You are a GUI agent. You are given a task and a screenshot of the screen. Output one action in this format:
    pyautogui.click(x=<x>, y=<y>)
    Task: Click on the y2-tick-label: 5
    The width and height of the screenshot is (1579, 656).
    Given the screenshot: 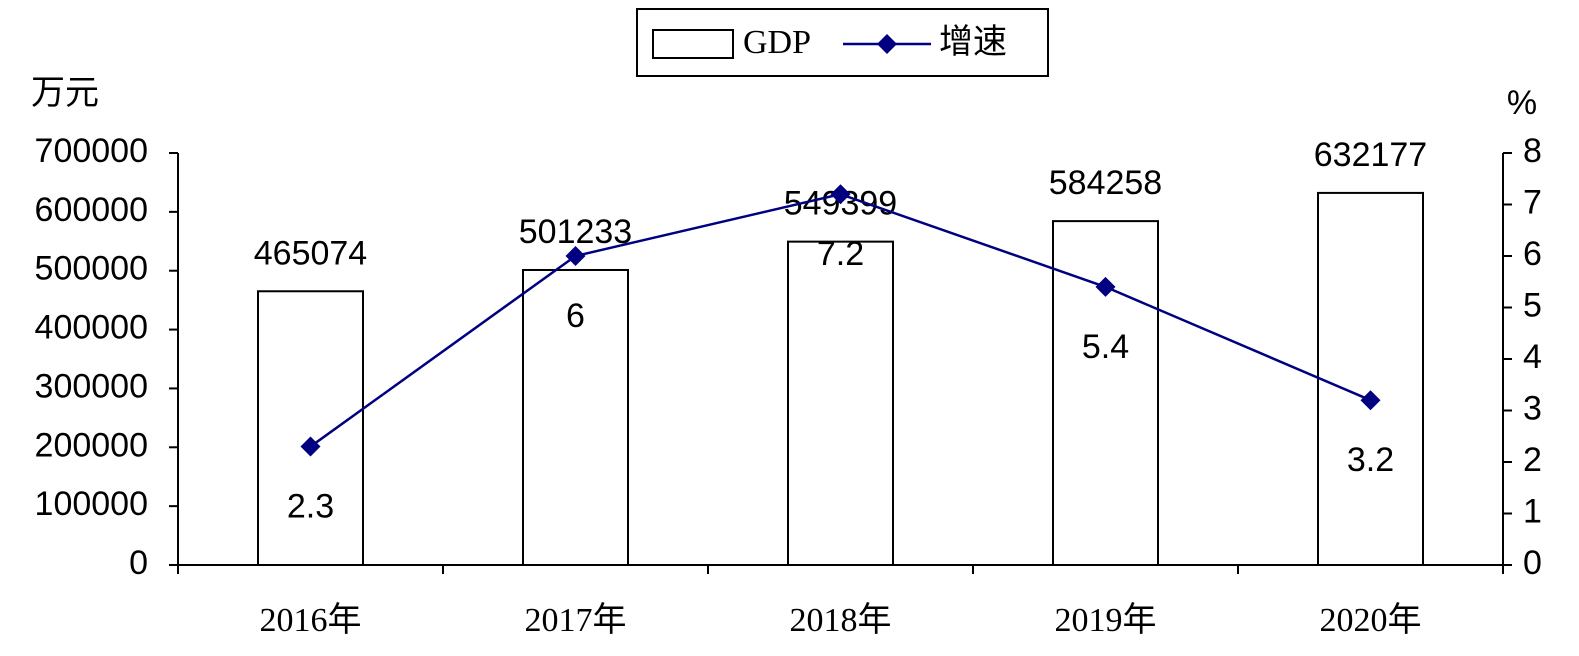 What is the action you would take?
    pyautogui.click(x=1532, y=305)
    